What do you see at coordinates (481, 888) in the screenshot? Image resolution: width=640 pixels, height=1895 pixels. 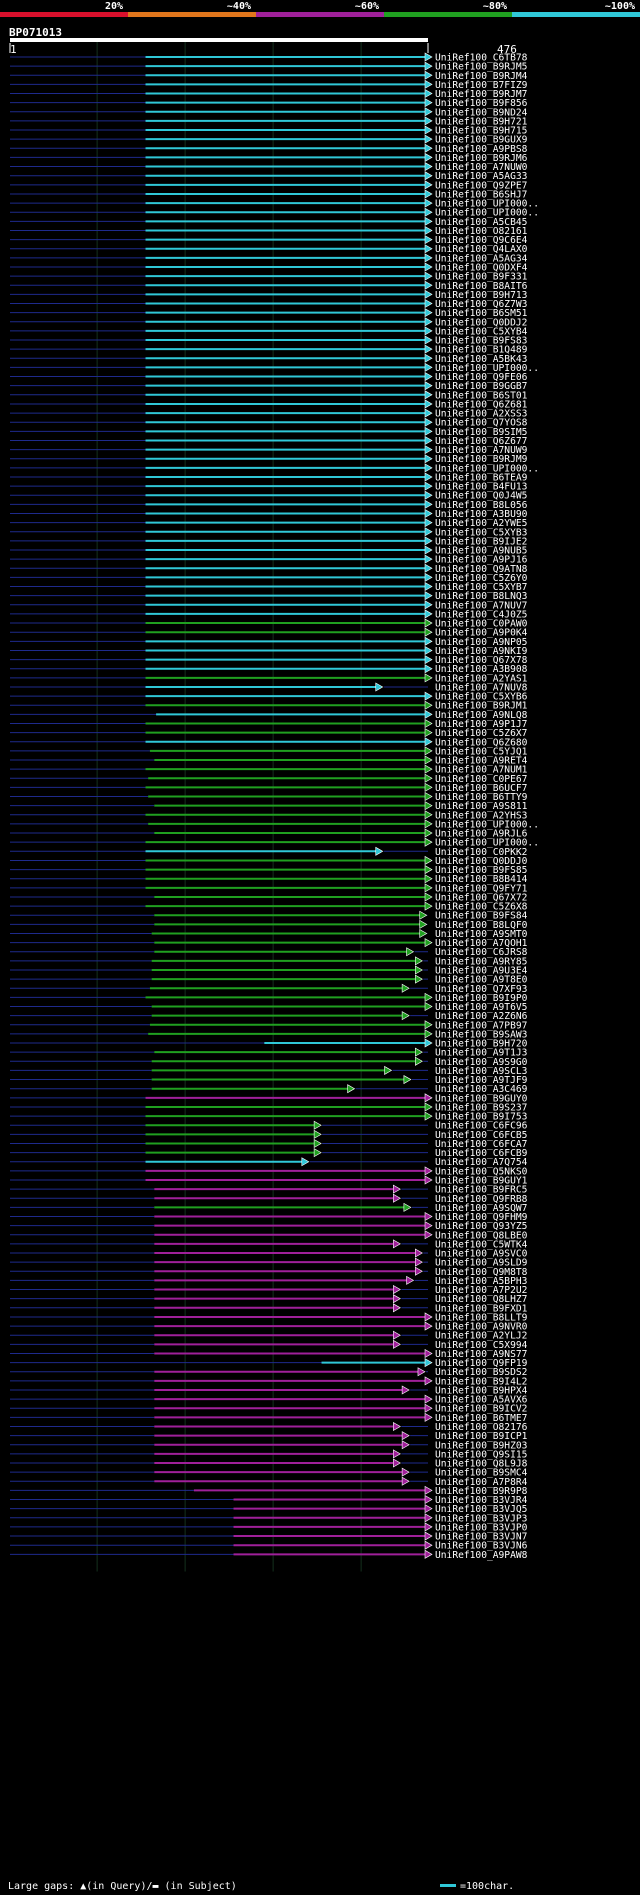 I see `hit-label: UniRef100_Q9FY71` at bounding box center [481, 888].